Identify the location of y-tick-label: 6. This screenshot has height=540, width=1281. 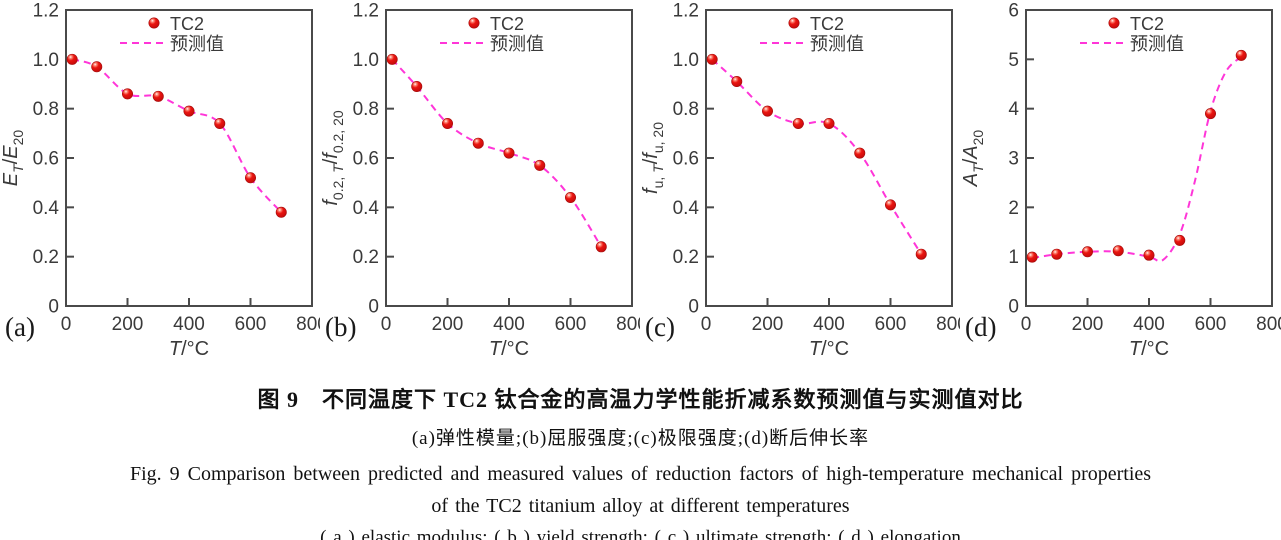
(1013, 11).